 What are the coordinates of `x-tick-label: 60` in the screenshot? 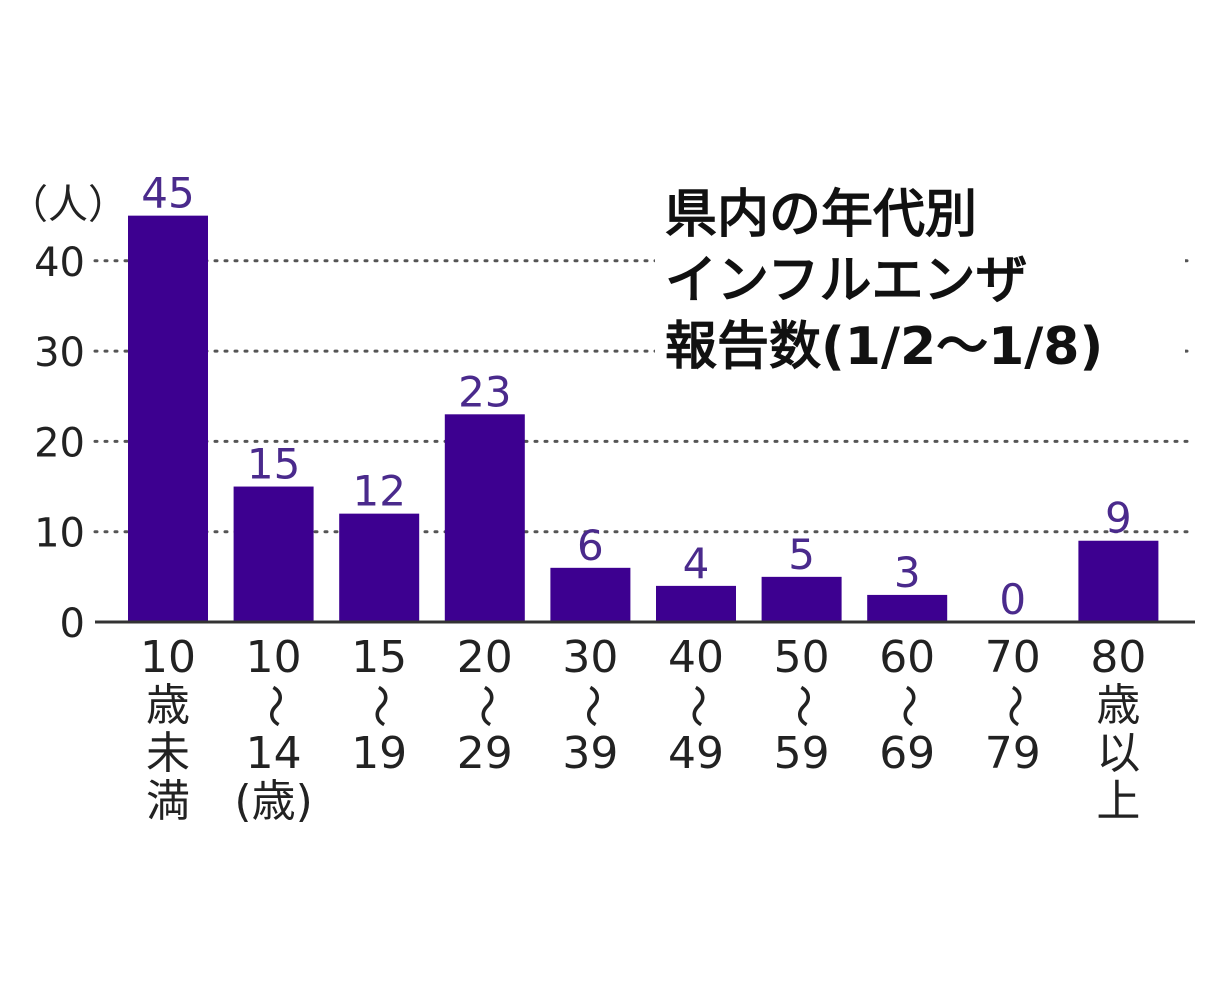 It's located at (907, 657).